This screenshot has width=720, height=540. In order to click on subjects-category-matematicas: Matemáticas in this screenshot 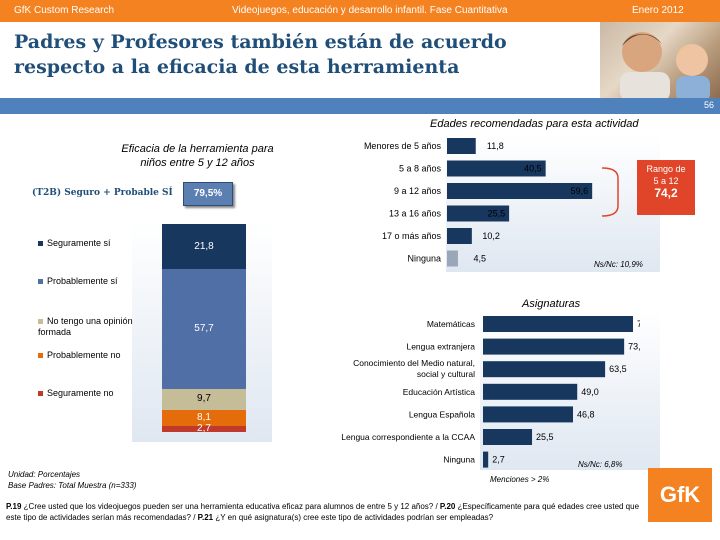, I will do `click(451, 324)`.